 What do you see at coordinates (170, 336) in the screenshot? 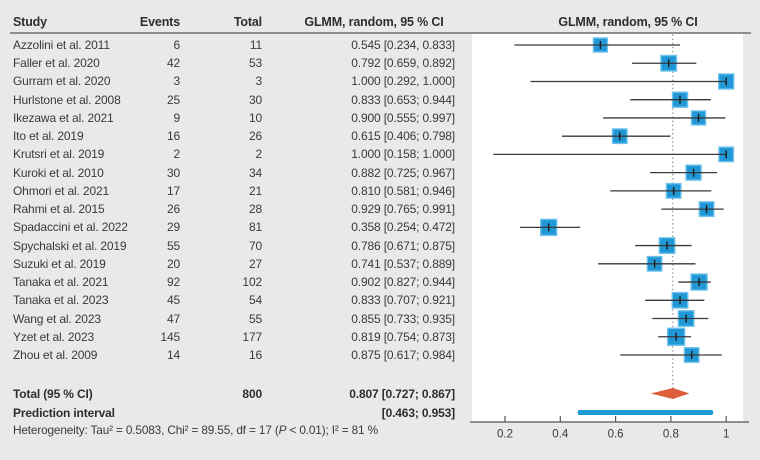
I see `events-value: 145` at bounding box center [170, 336].